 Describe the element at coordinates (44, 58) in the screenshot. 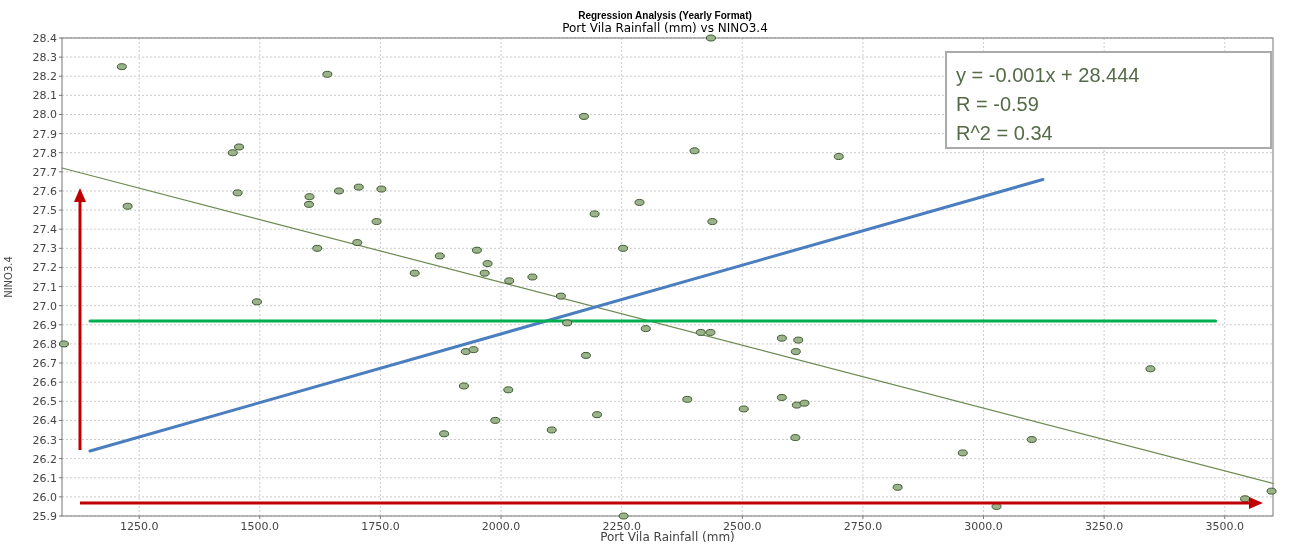

I see `y-tick-label: 28.3` at that location.